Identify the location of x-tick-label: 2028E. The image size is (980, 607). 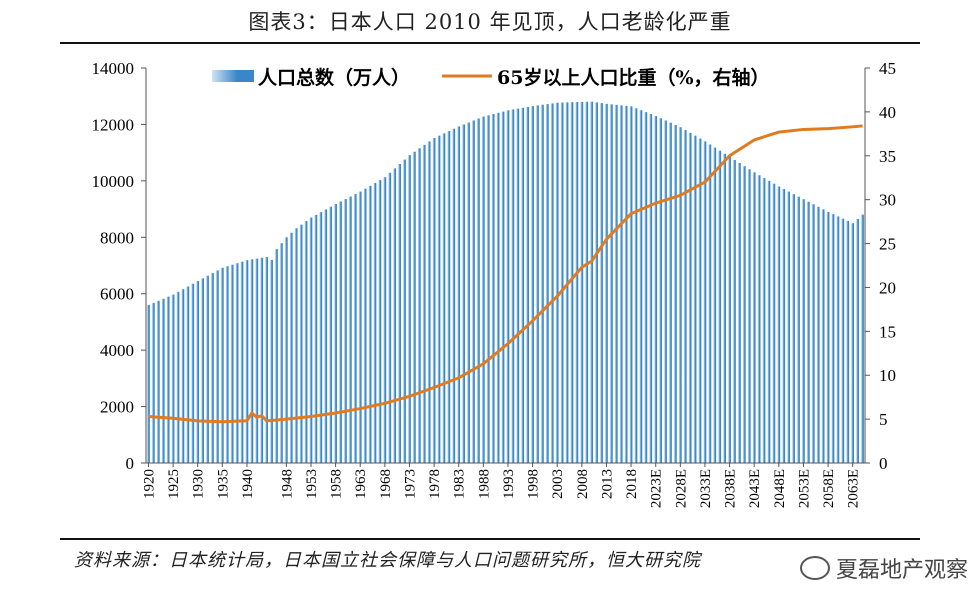
(681, 488).